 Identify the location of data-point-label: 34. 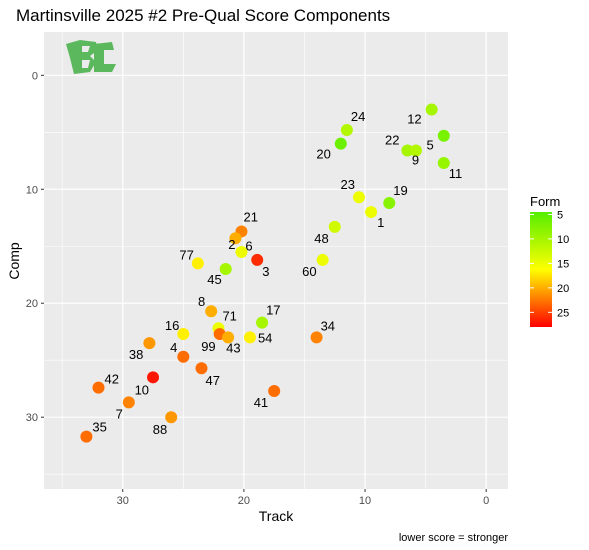
(328, 325).